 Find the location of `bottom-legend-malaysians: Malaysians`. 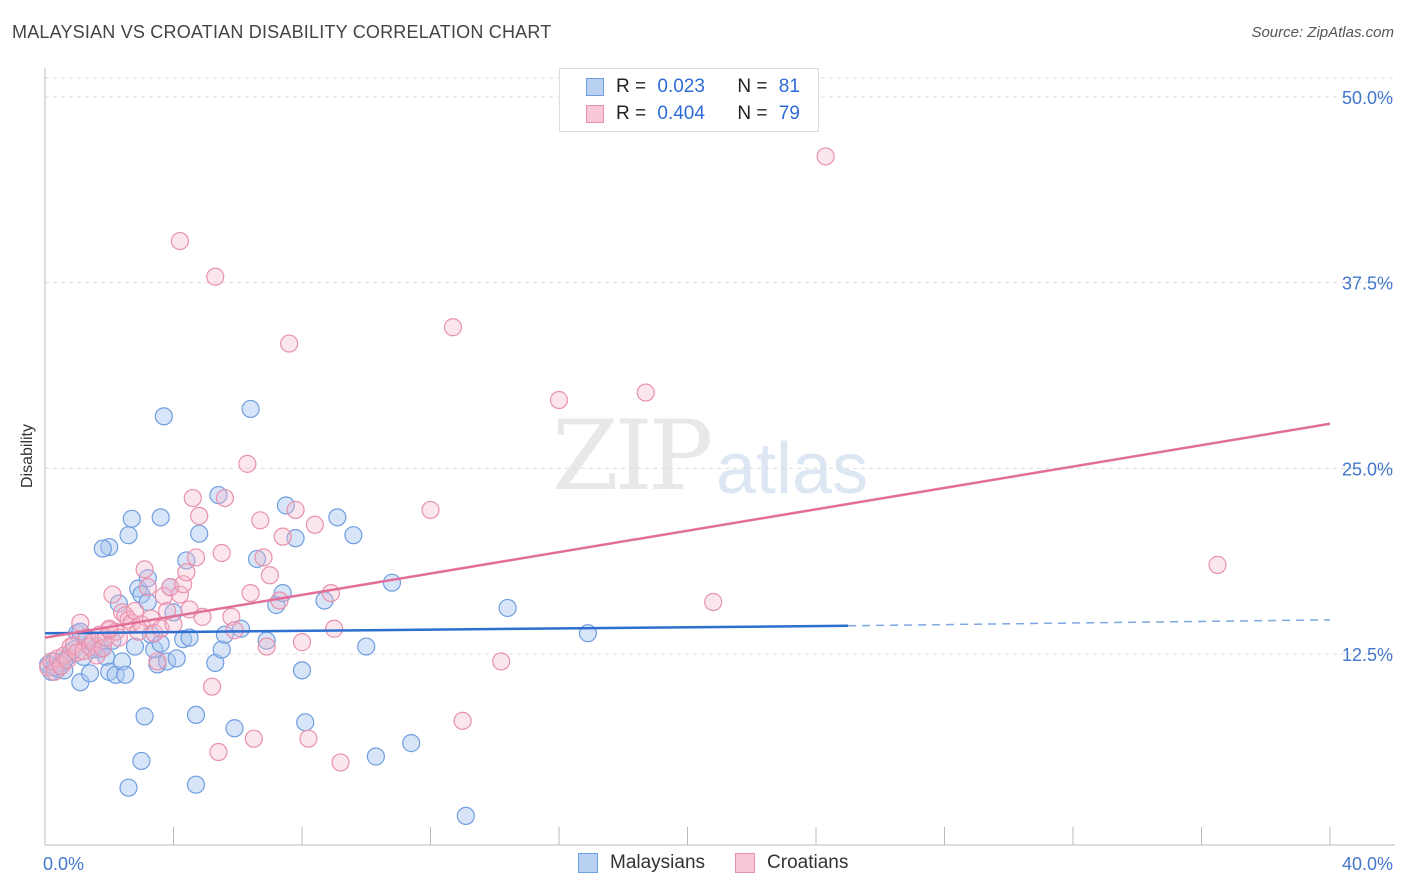

bottom-legend-malaysians: Malaysians is located at coordinates (658, 862).